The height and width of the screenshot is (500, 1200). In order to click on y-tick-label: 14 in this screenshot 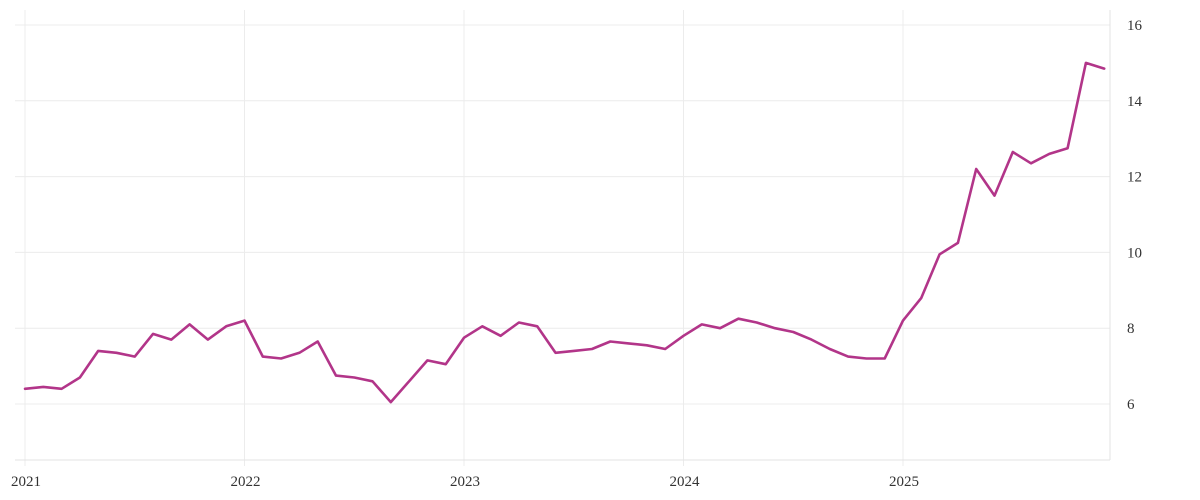, I will do `click(1135, 102)`.